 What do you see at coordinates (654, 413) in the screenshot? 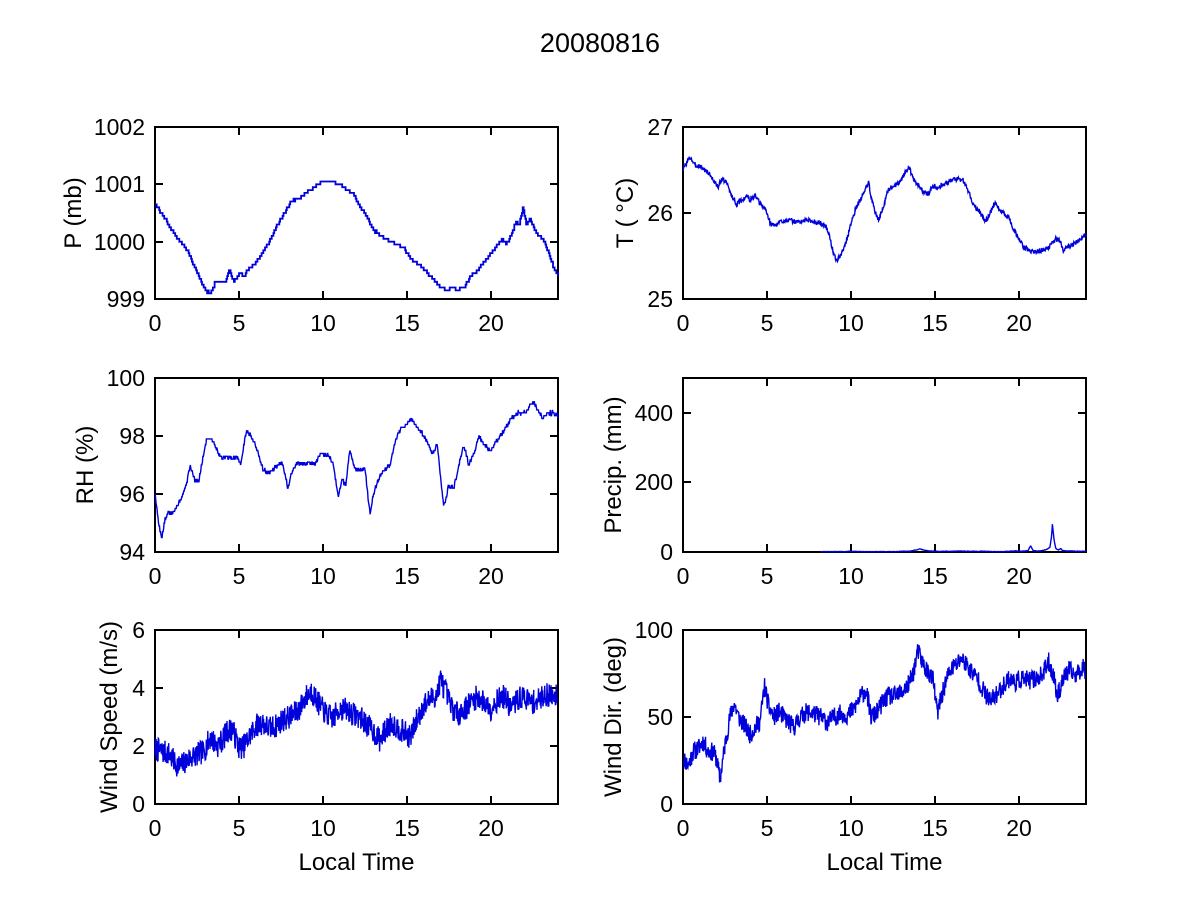
I see `y-tick-label: 400` at bounding box center [654, 413].